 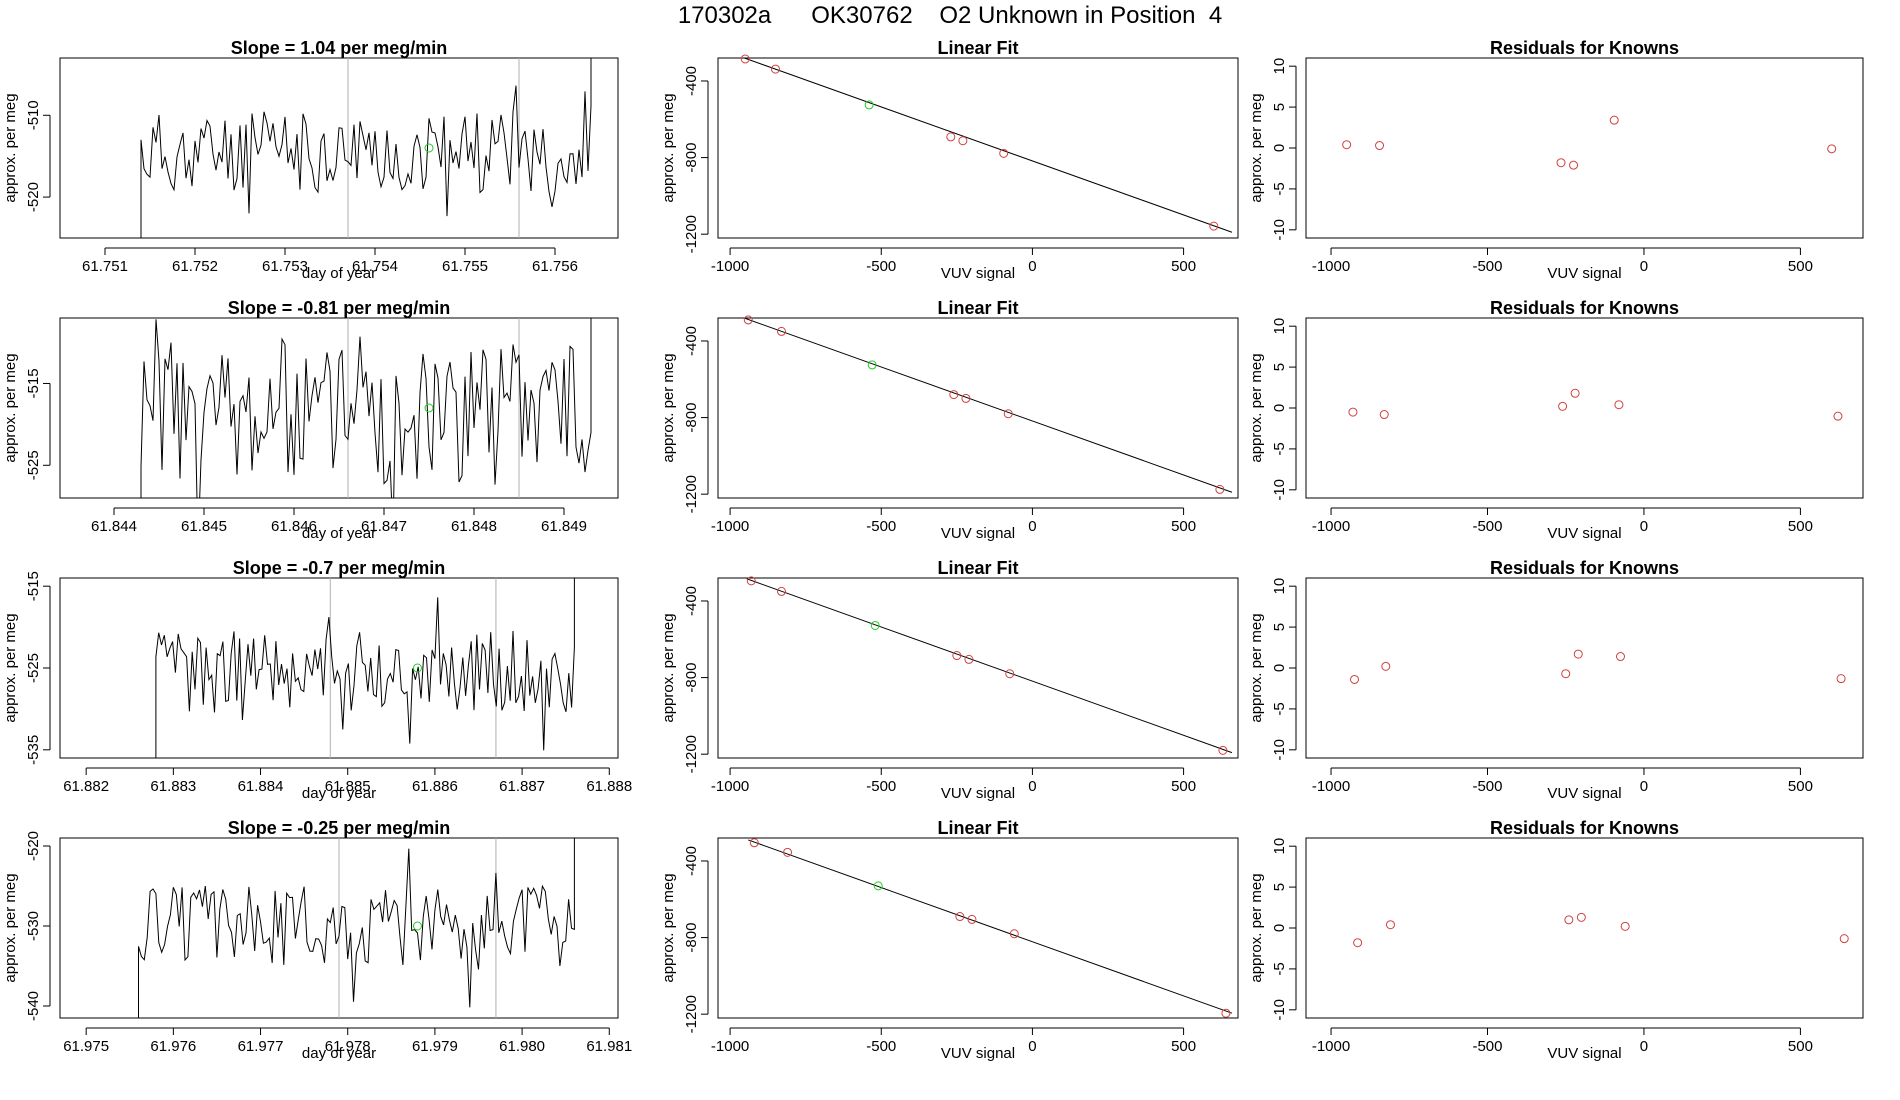 What do you see at coordinates (474, 526) in the screenshot?
I see `x-tick-label: 61.848` at bounding box center [474, 526].